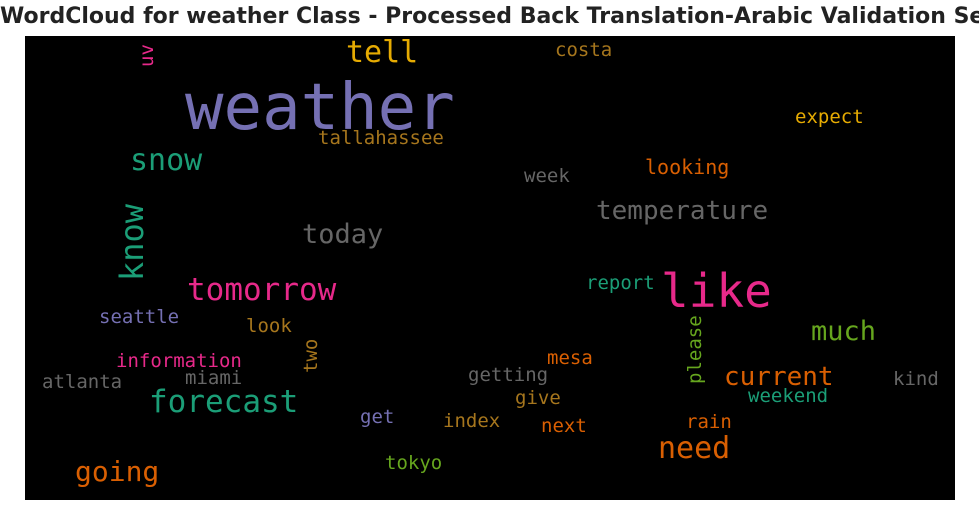 This screenshot has height=511, width=979. Describe the element at coordinates (709, 422) in the screenshot. I see `word-rain: rain` at that location.